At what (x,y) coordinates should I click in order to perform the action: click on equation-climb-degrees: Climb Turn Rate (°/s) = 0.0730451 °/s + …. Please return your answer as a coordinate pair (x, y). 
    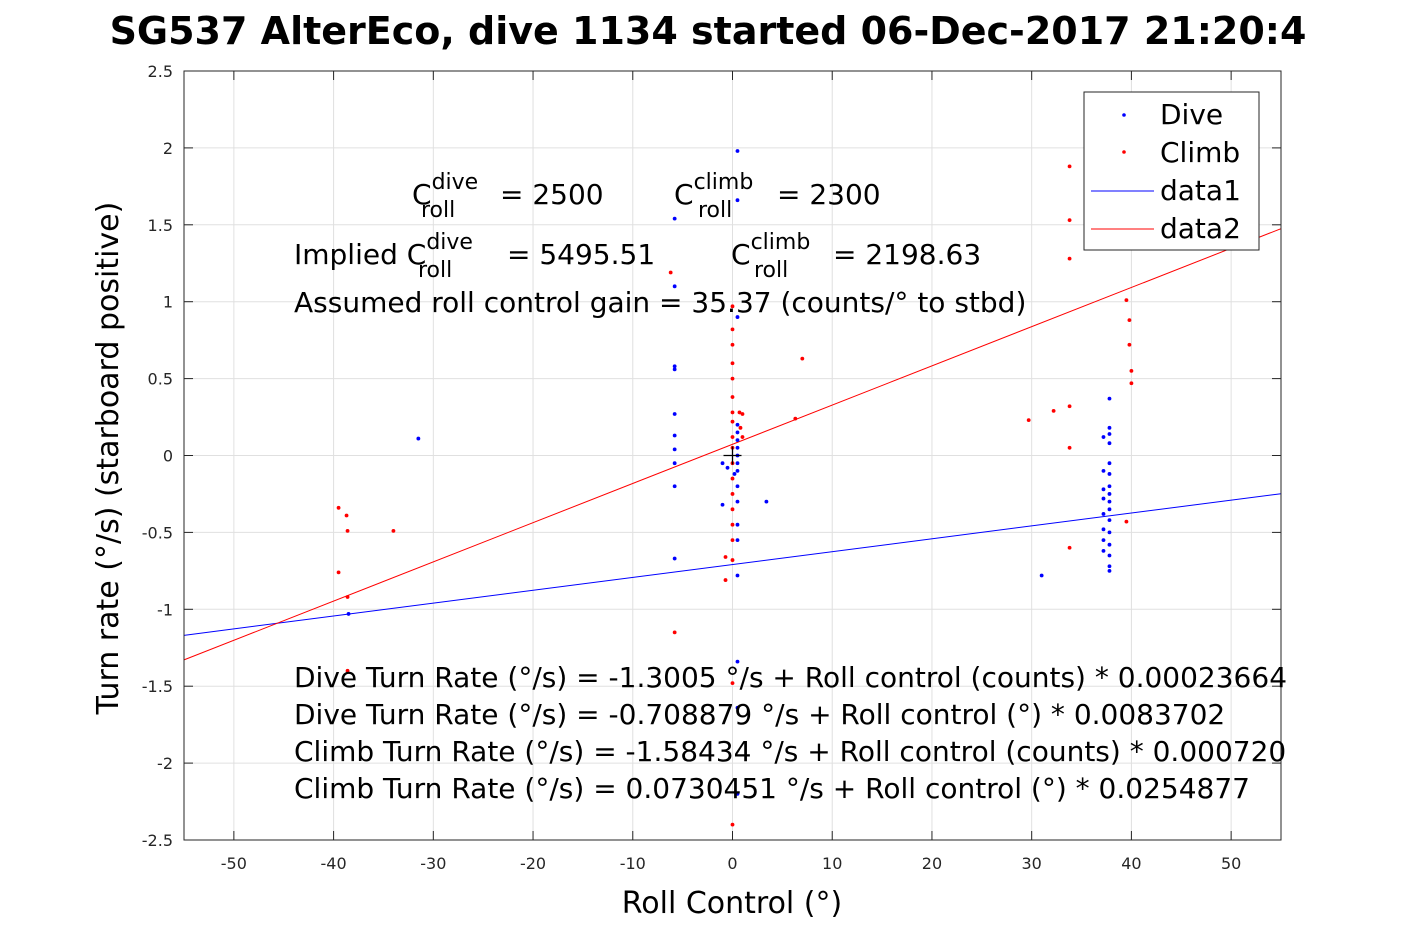
    Looking at the image, I should click on (772, 788).